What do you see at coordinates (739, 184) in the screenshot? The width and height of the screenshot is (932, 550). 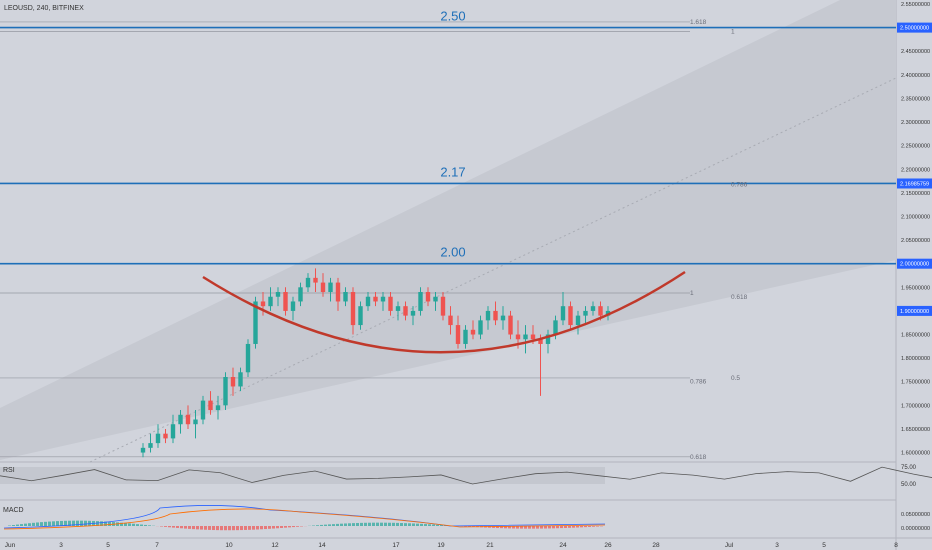 I see `fib-label: 0.786` at bounding box center [739, 184].